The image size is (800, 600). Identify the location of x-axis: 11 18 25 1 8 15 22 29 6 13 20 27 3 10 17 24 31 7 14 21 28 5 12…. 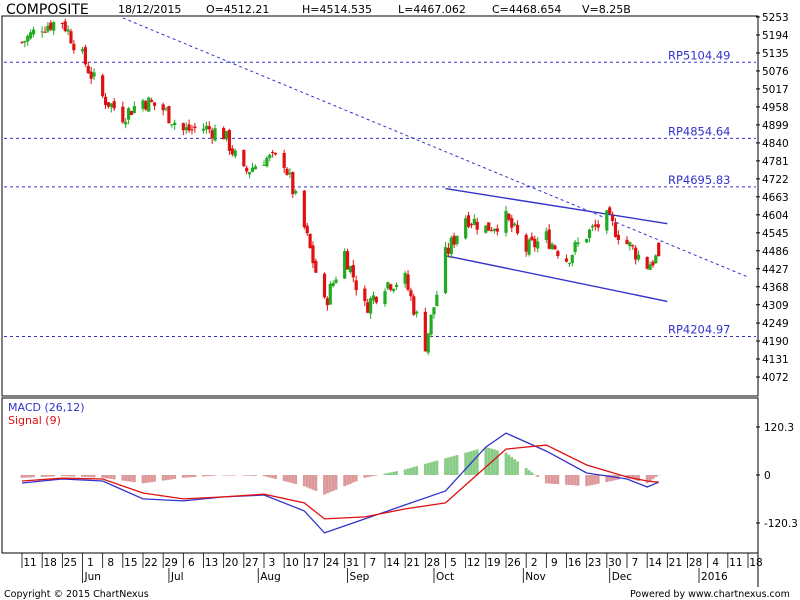
(392, 568).